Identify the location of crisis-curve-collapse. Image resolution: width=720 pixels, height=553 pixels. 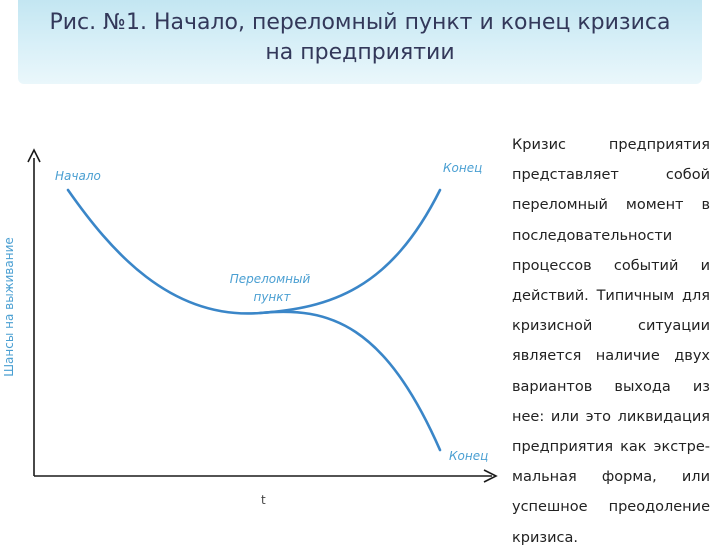
(350, 381).